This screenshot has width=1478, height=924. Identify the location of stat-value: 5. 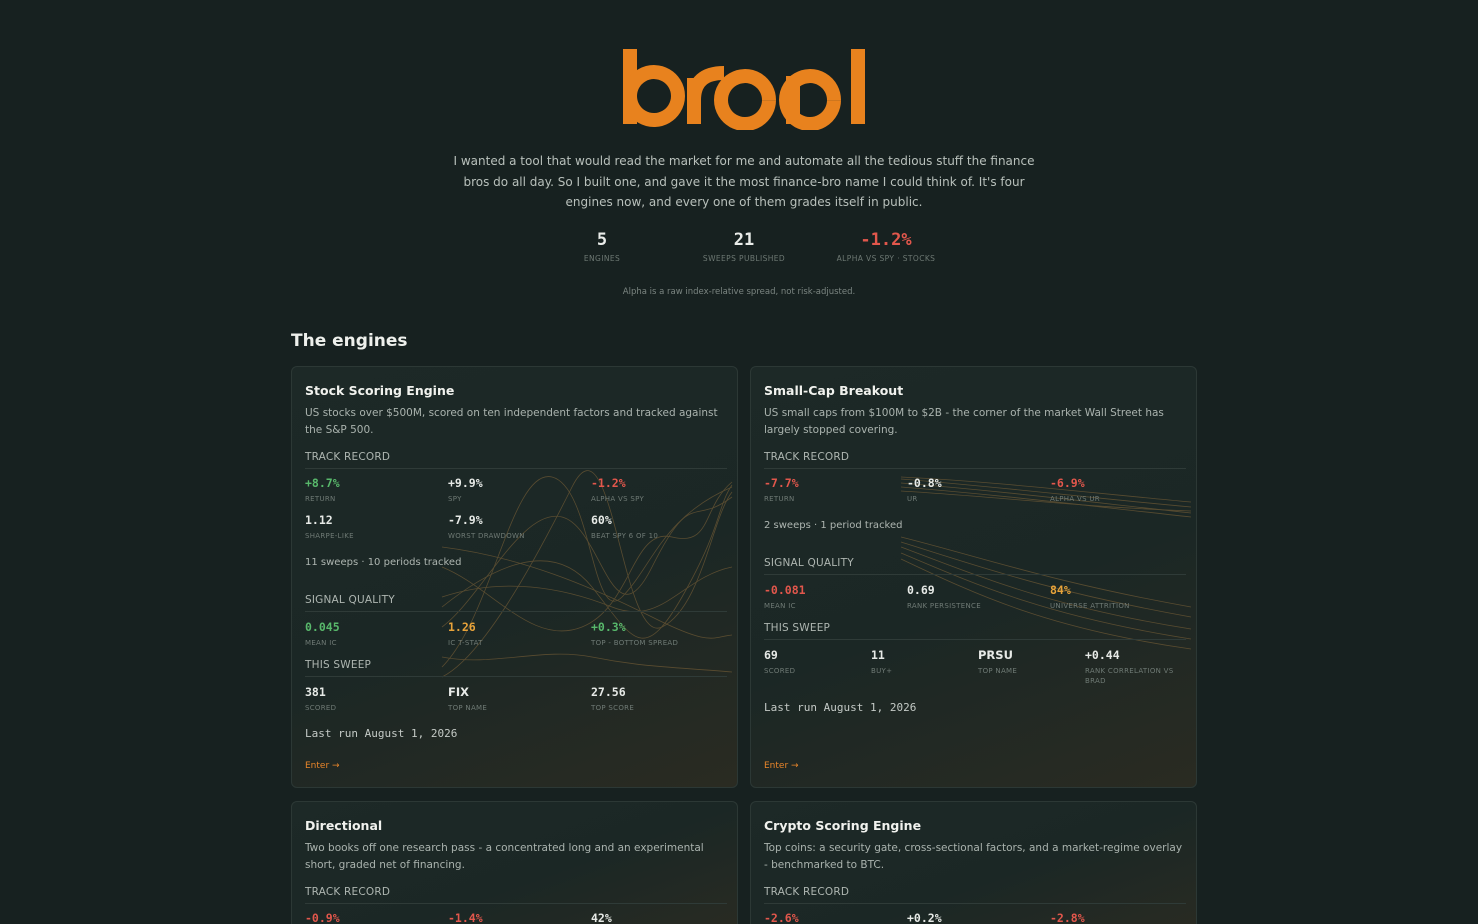
(602, 240).